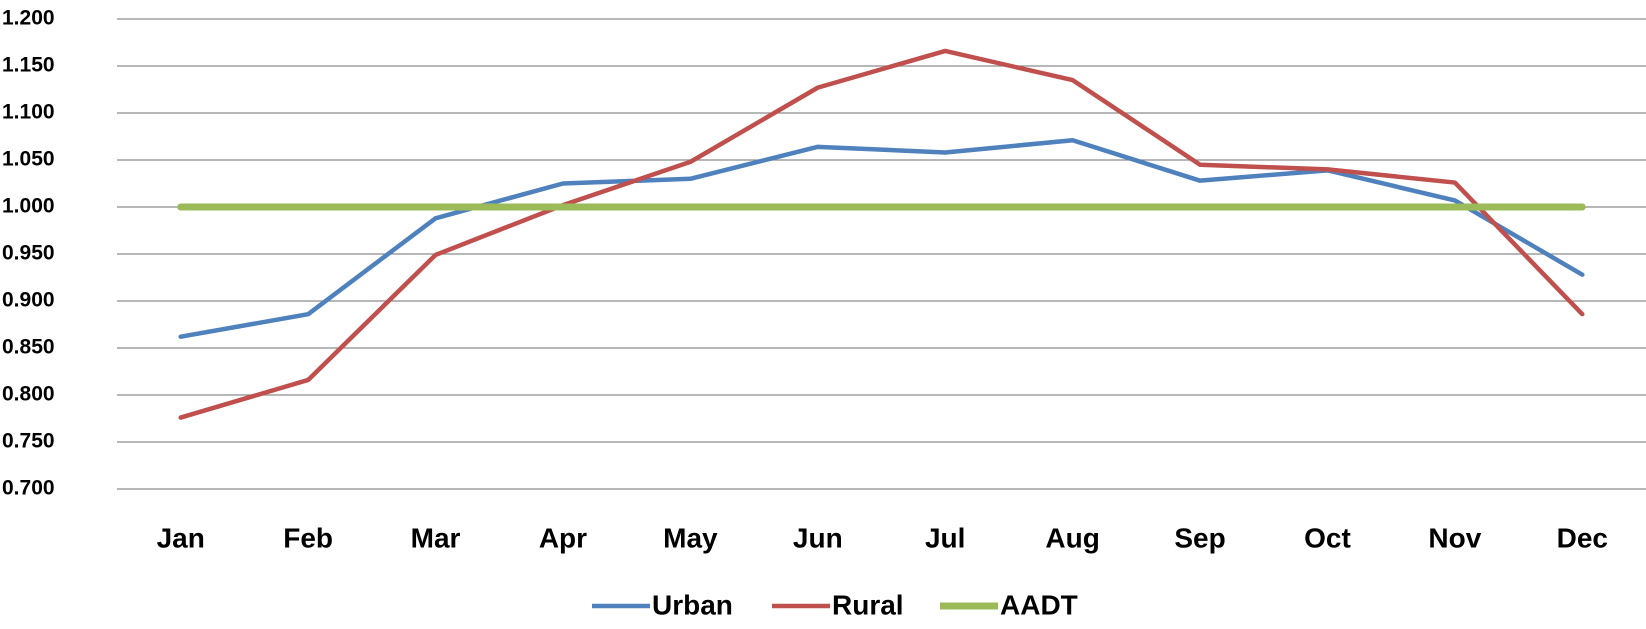  I want to click on y-tick-label: 0.900, so click(28, 300).